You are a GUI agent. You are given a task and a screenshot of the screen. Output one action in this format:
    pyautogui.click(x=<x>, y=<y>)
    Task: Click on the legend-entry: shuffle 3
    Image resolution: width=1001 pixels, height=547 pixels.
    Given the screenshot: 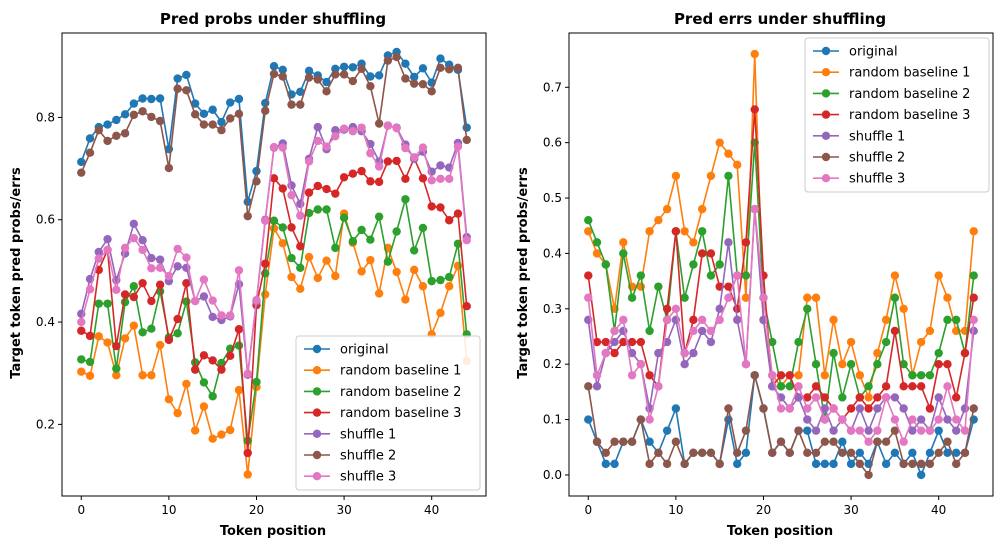 What is the action you would take?
    pyautogui.click(x=859, y=179)
    